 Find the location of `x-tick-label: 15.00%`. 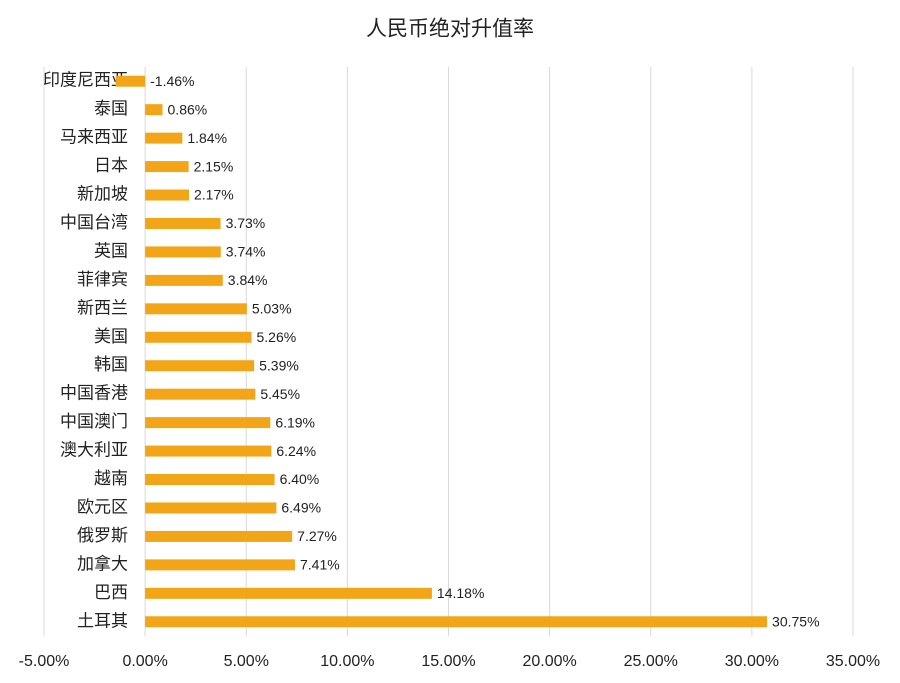

x-tick-label: 15.00% is located at coordinates (448, 661).